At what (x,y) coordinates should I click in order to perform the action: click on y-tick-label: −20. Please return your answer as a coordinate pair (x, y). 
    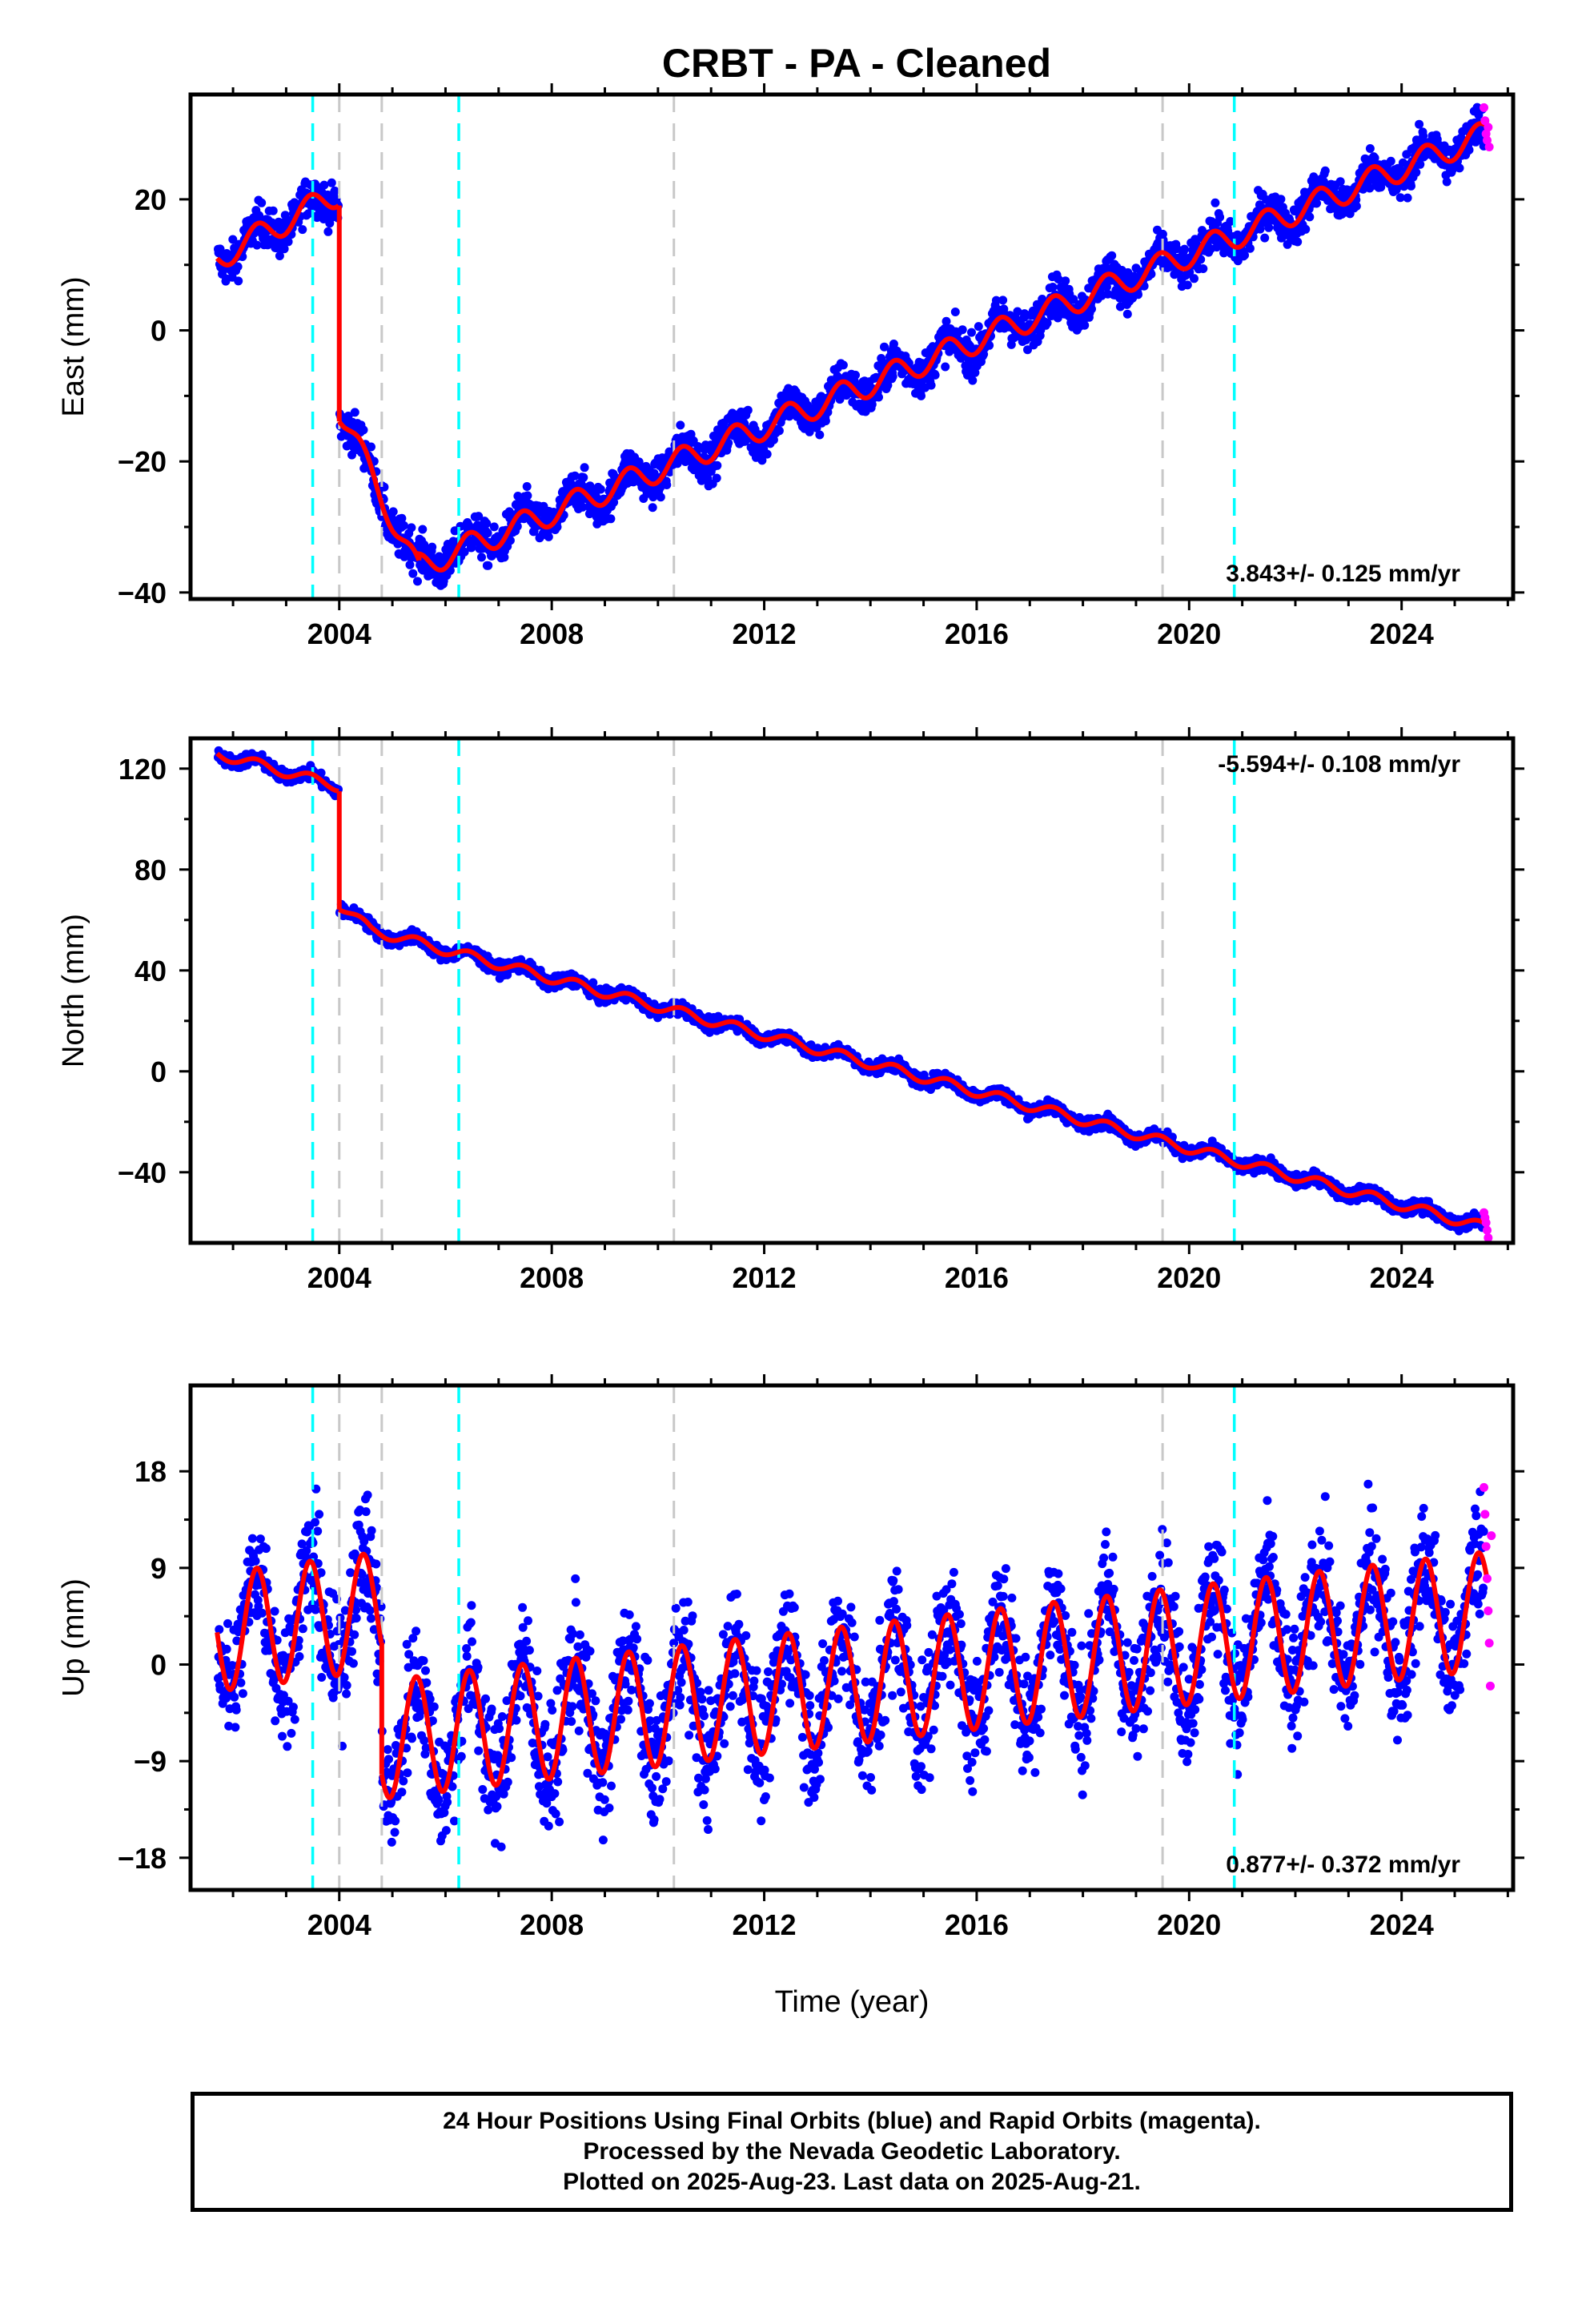
    Looking at the image, I should click on (142, 462).